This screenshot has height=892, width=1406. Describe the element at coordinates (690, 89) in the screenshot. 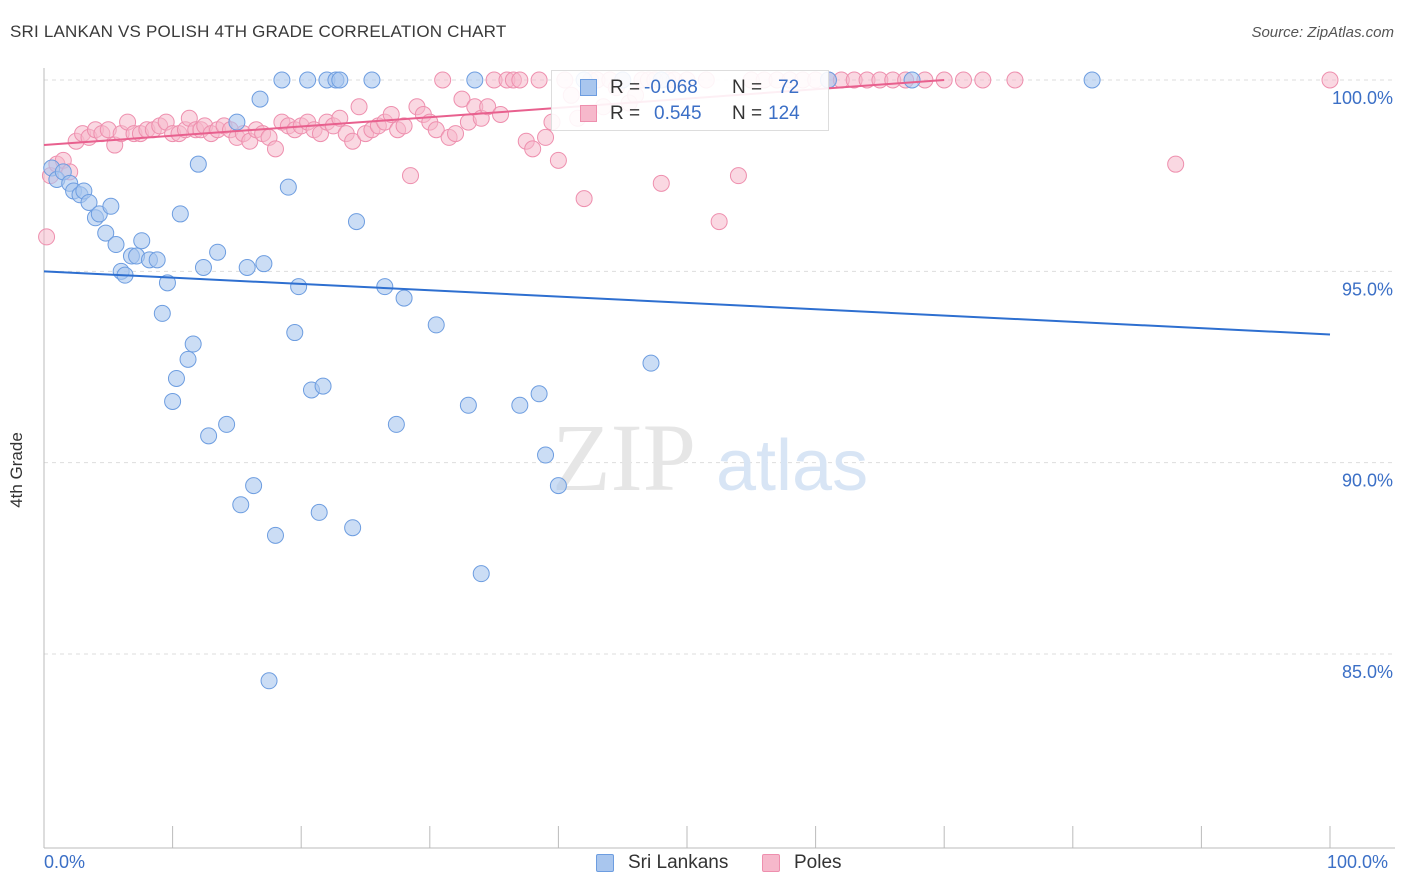

I see `legend-row-sri-lankans: R = -0.068 N = 72` at that location.